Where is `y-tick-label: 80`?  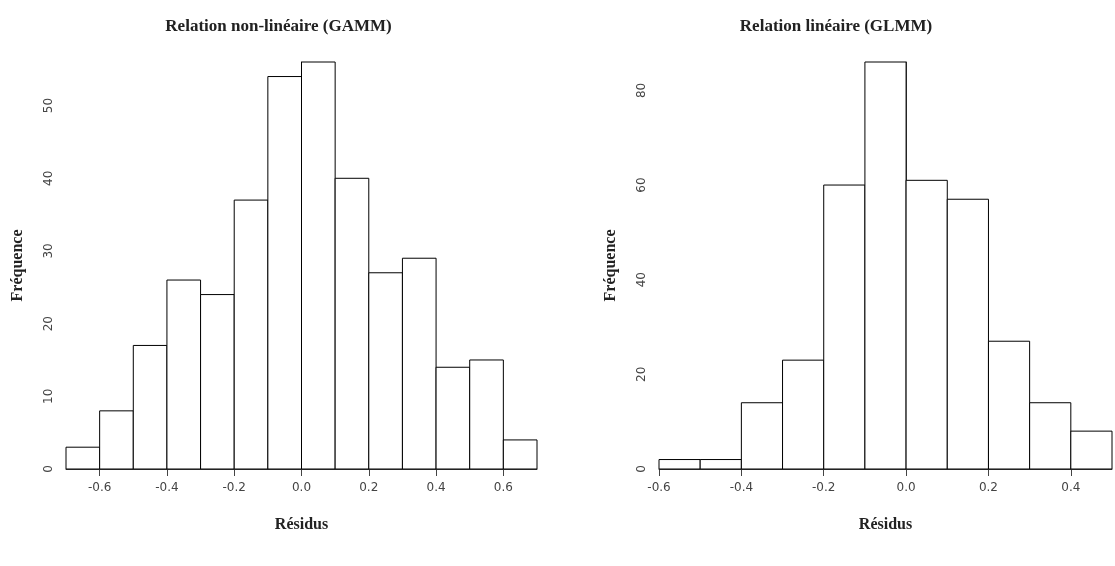 y-tick-label: 80 is located at coordinates (641, 90).